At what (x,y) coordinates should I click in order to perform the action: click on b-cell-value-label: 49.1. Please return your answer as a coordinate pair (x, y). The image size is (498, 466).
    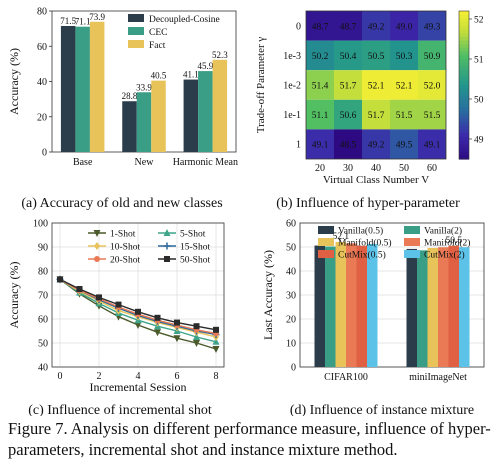
    Looking at the image, I should click on (320, 146).